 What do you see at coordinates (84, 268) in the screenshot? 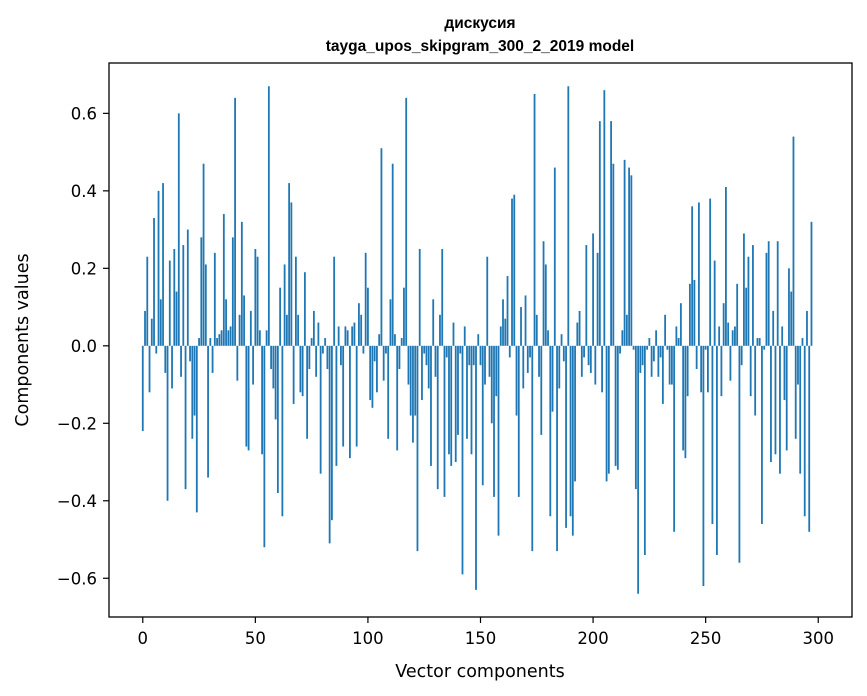
I see `y-tick-label: 0.2` at bounding box center [84, 268].